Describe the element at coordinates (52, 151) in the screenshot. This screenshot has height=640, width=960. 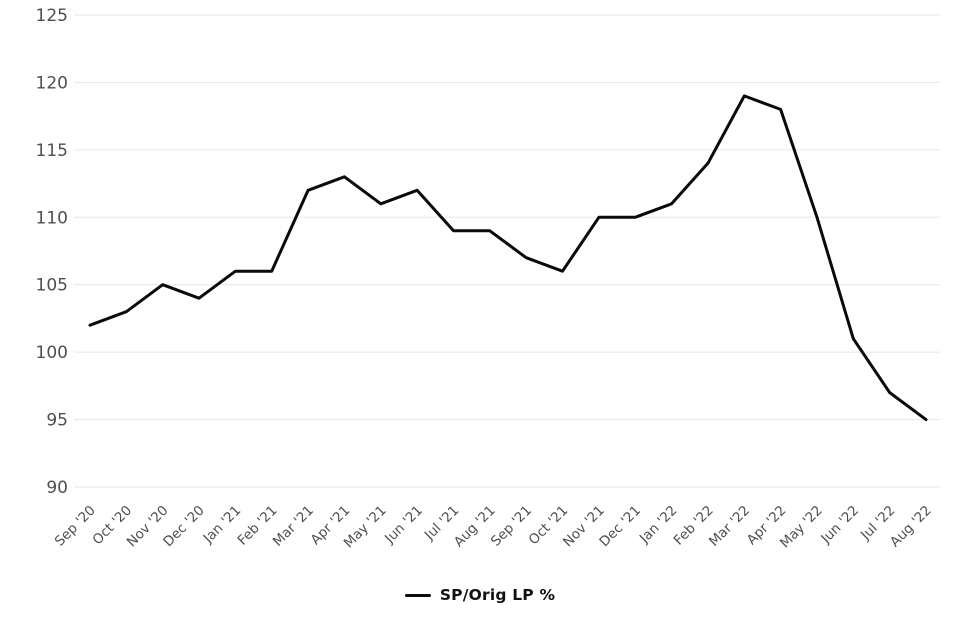
I see `y-axis-tick-label: 115` at that location.